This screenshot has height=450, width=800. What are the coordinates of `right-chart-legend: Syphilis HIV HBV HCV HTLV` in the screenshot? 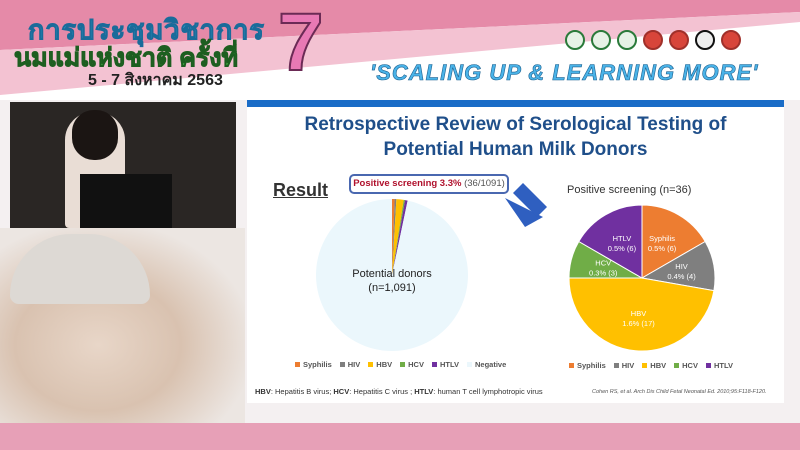 It's located at (651, 365).